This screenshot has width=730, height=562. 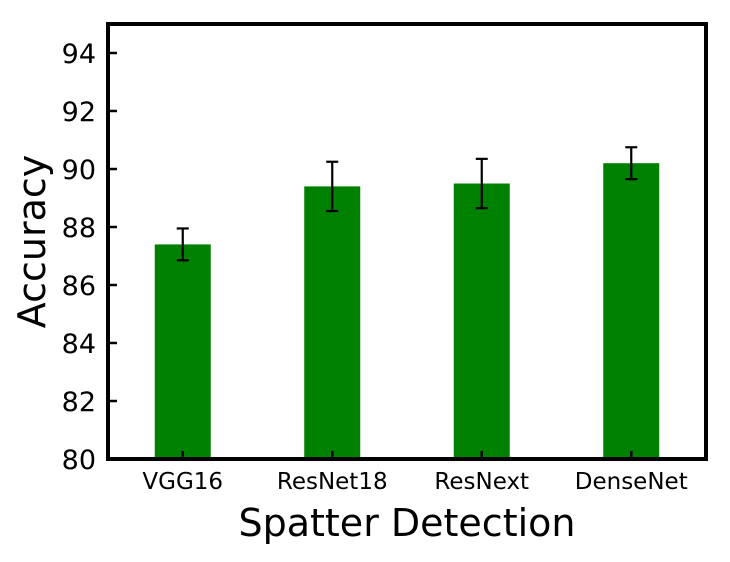 What do you see at coordinates (332, 186) in the screenshot?
I see `error-bar-resnet18` at bounding box center [332, 186].